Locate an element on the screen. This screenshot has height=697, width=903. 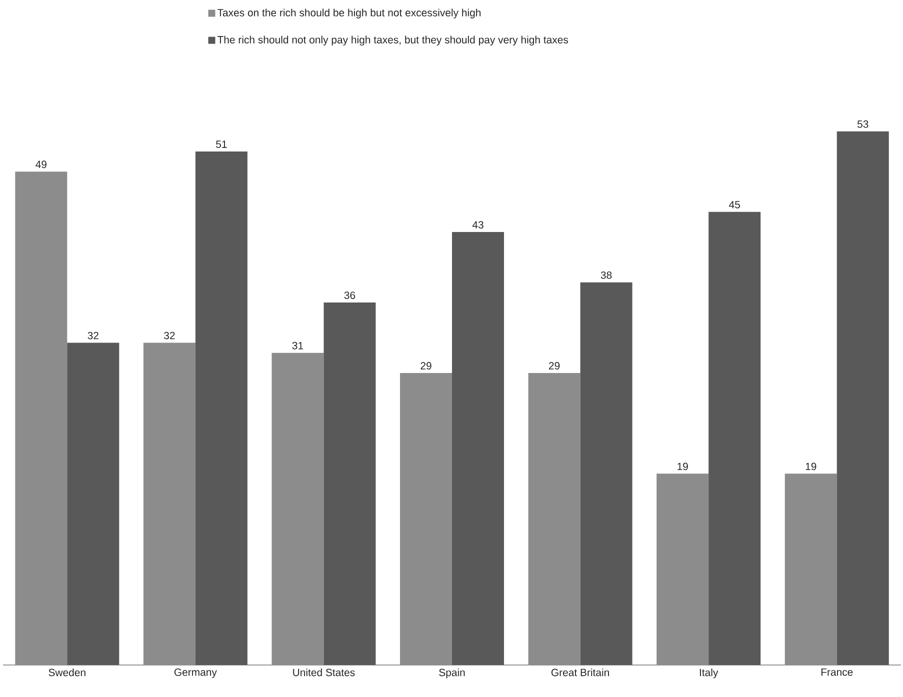
x-tick-label: Italy is located at coordinates (709, 673).